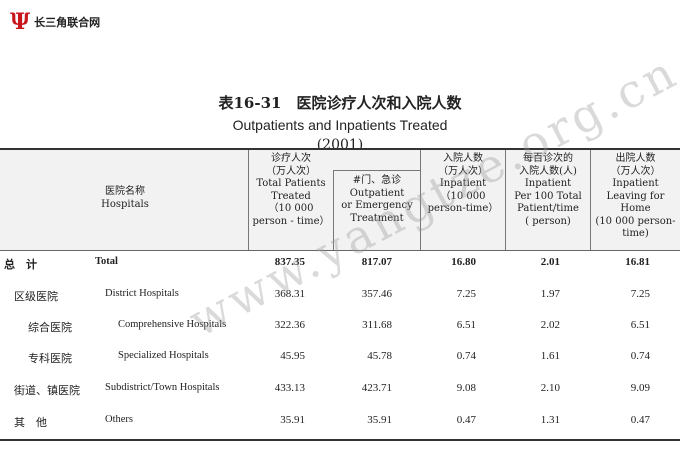 This screenshot has height=454, width=680. Describe the element at coordinates (548, 208) in the screenshot. I see `header-line: Patient/time` at that location.